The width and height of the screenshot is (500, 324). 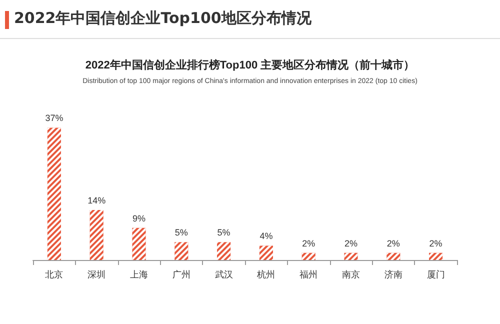 What do you see at coordinates (309, 275) in the screenshot?
I see `x-tick-label: 福州` at bounding box center [309, 275].